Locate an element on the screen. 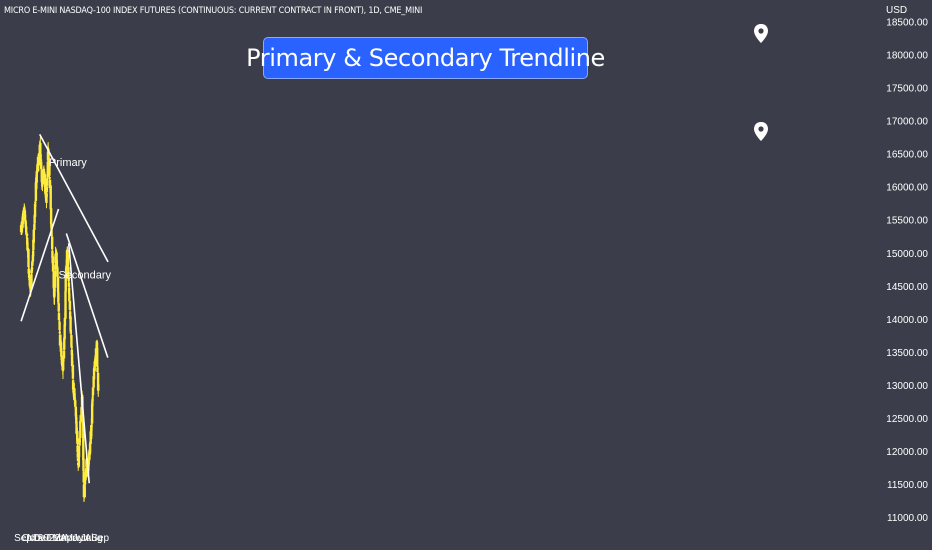 The width and height of the screenshot is (932, 550). y-tick-label: 16000.00 is located at coordinates (907, 188).